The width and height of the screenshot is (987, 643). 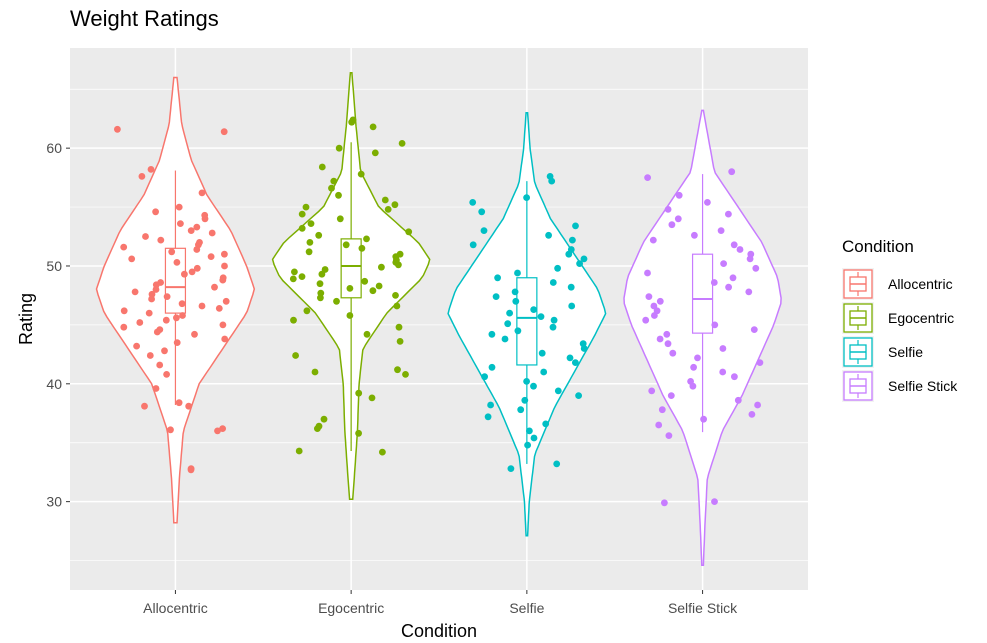 What do you see at coordinates (144, 18) in the screenshot?
I see `chart-title: Weight Ratings` at bounding box center [144, 18].